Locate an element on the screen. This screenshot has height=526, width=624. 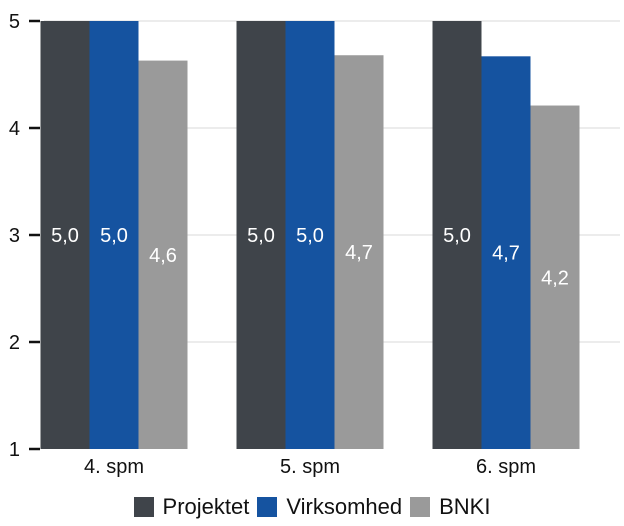
x-tick-label: 6. spm is located at coordinates (506, 467).